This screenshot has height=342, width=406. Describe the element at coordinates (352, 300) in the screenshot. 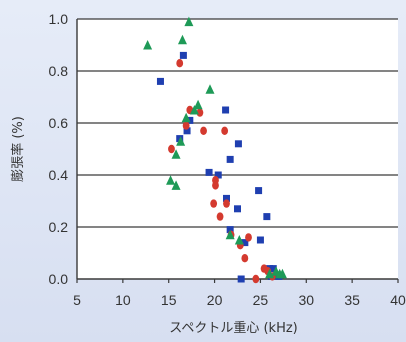

I see `x-tick-label: 35` at that location.